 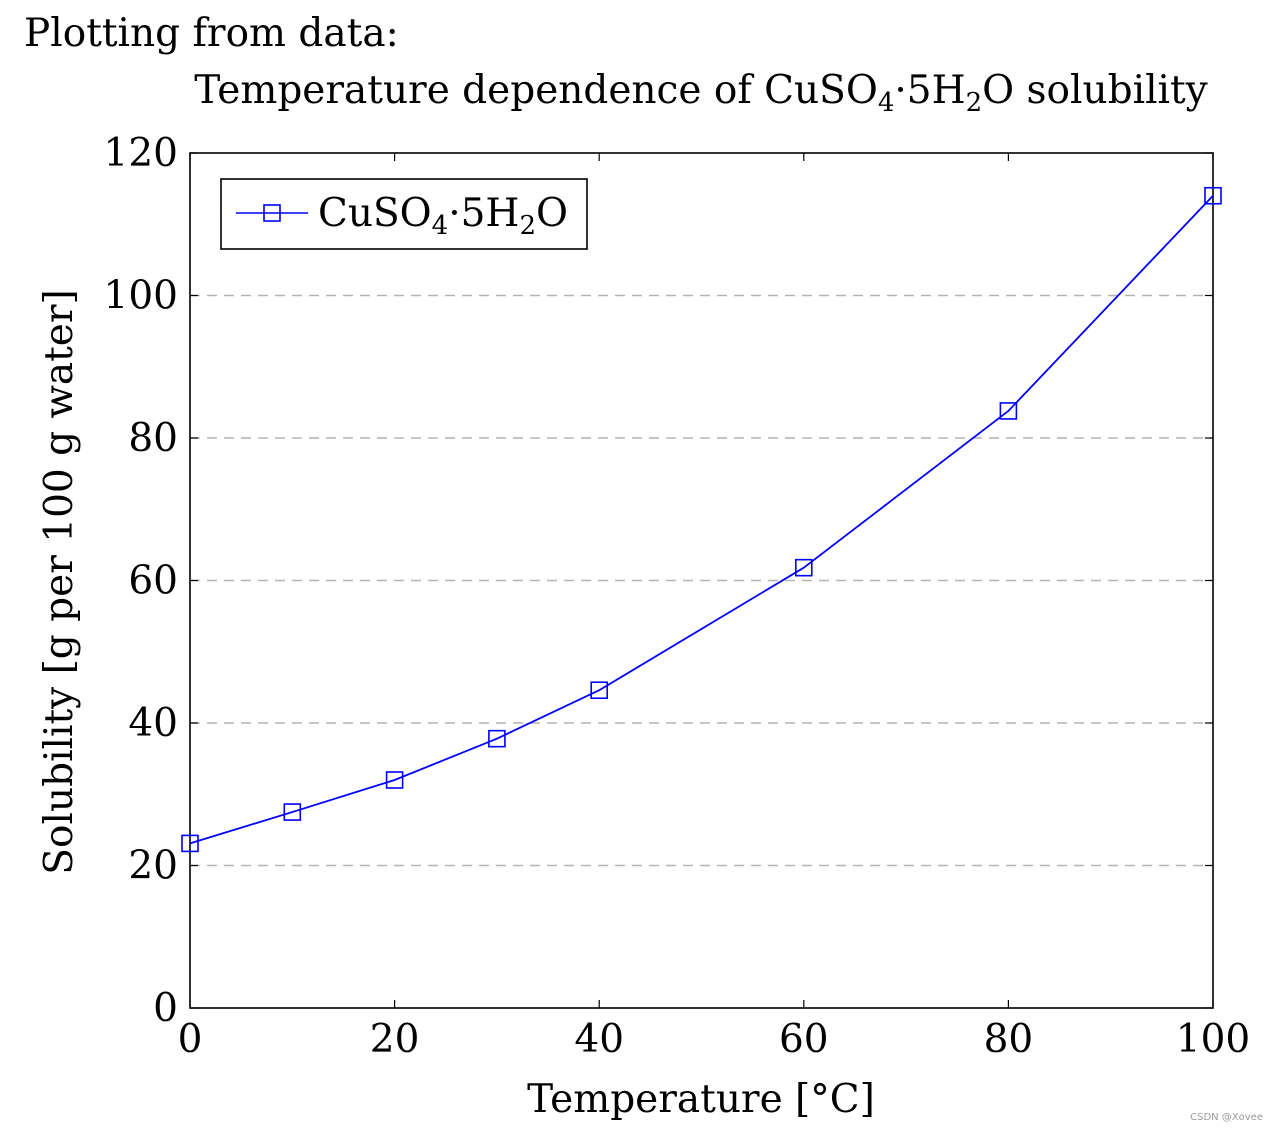 I want to click on y-tick-label-120: 120, so click(x=141, y=153).